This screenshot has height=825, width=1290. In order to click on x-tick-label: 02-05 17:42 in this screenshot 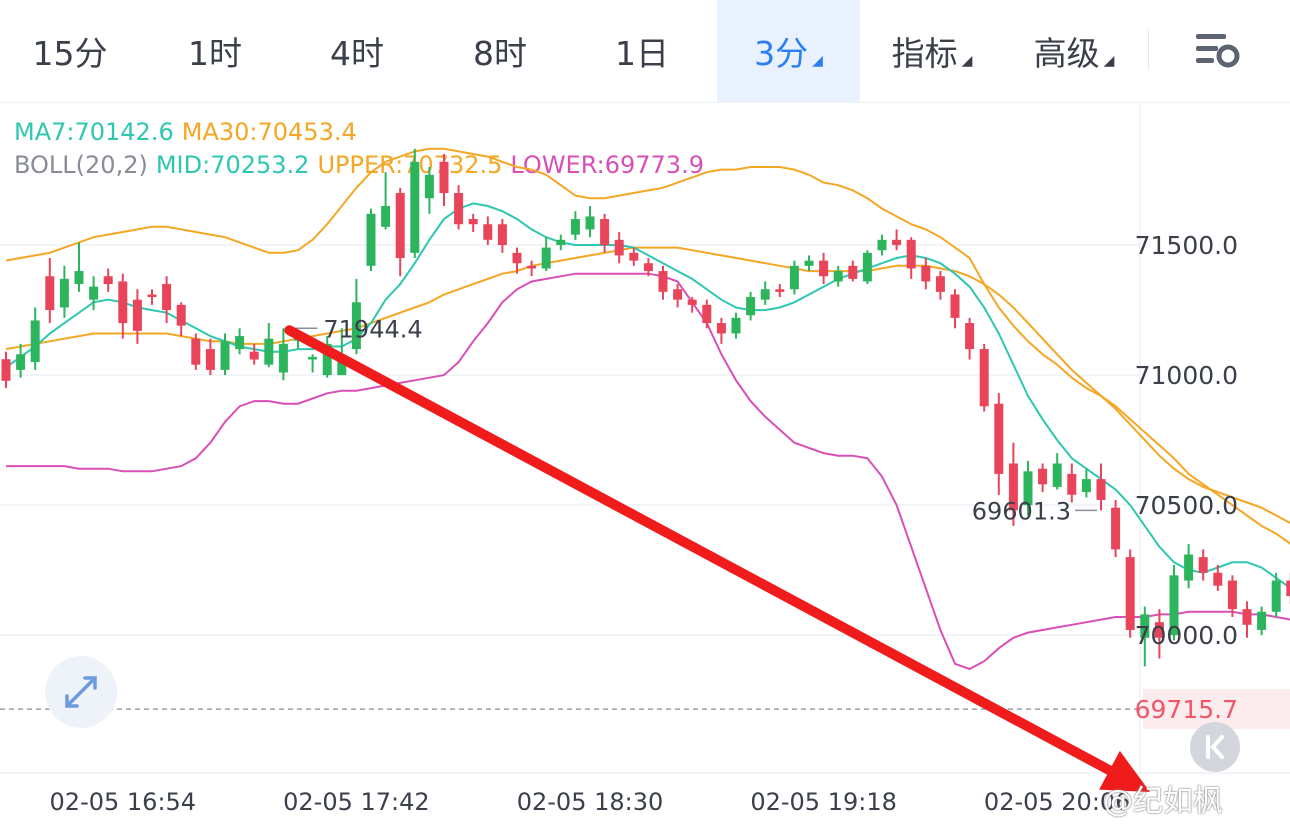, I will do `click(356, 802)`.